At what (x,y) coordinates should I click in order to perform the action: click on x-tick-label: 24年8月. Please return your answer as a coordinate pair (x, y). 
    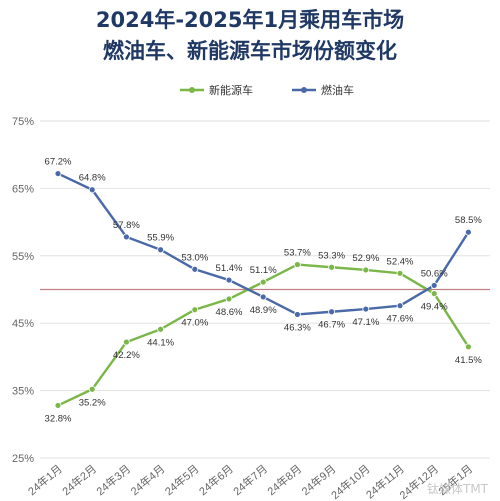
    Looking at the image, I should click on (284, 479).